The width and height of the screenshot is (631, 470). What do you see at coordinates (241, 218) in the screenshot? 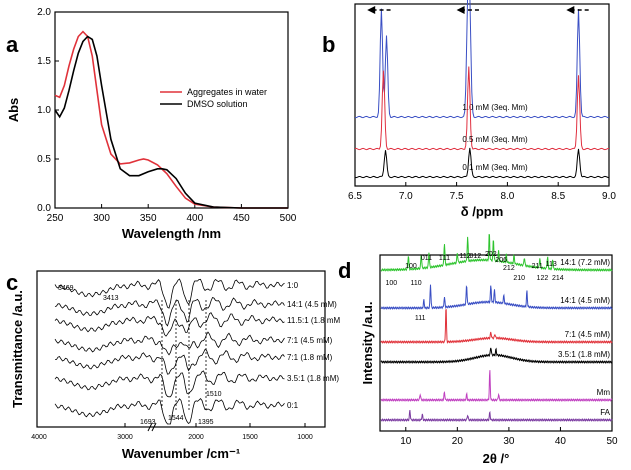
I see `x-tick-label: 450` at bounding box center [241, 218].